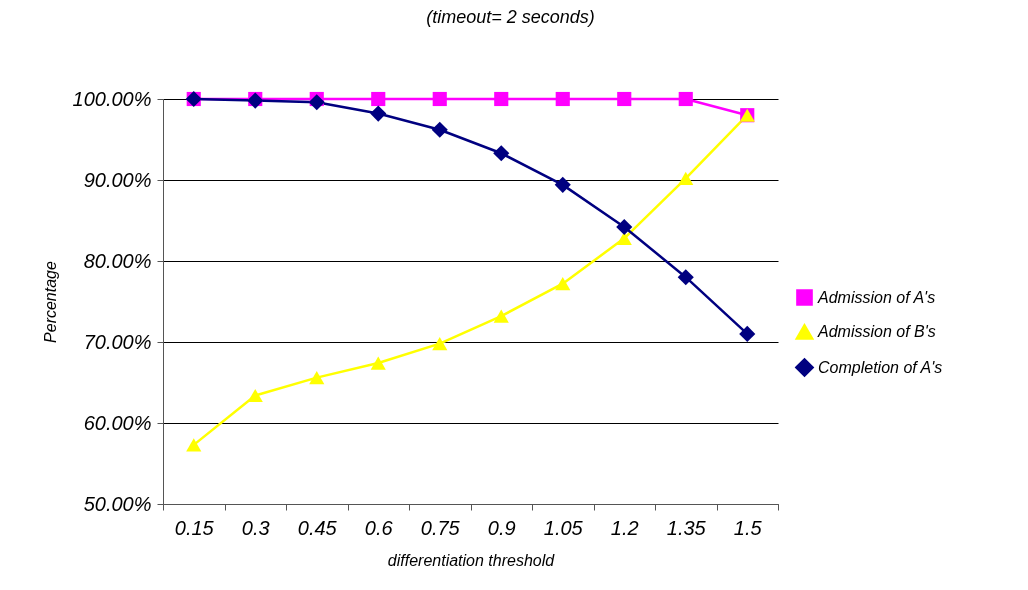  I want to click on y-axis-title: Percentage, so click(50, 301).